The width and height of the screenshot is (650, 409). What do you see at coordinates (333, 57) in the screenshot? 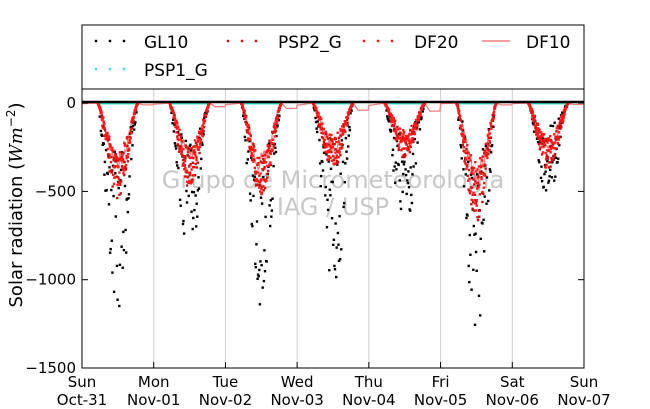
I see `legend: GL10 PSP2_G DF20 DF10 PSP1_G` at bounding box center [333, 57].